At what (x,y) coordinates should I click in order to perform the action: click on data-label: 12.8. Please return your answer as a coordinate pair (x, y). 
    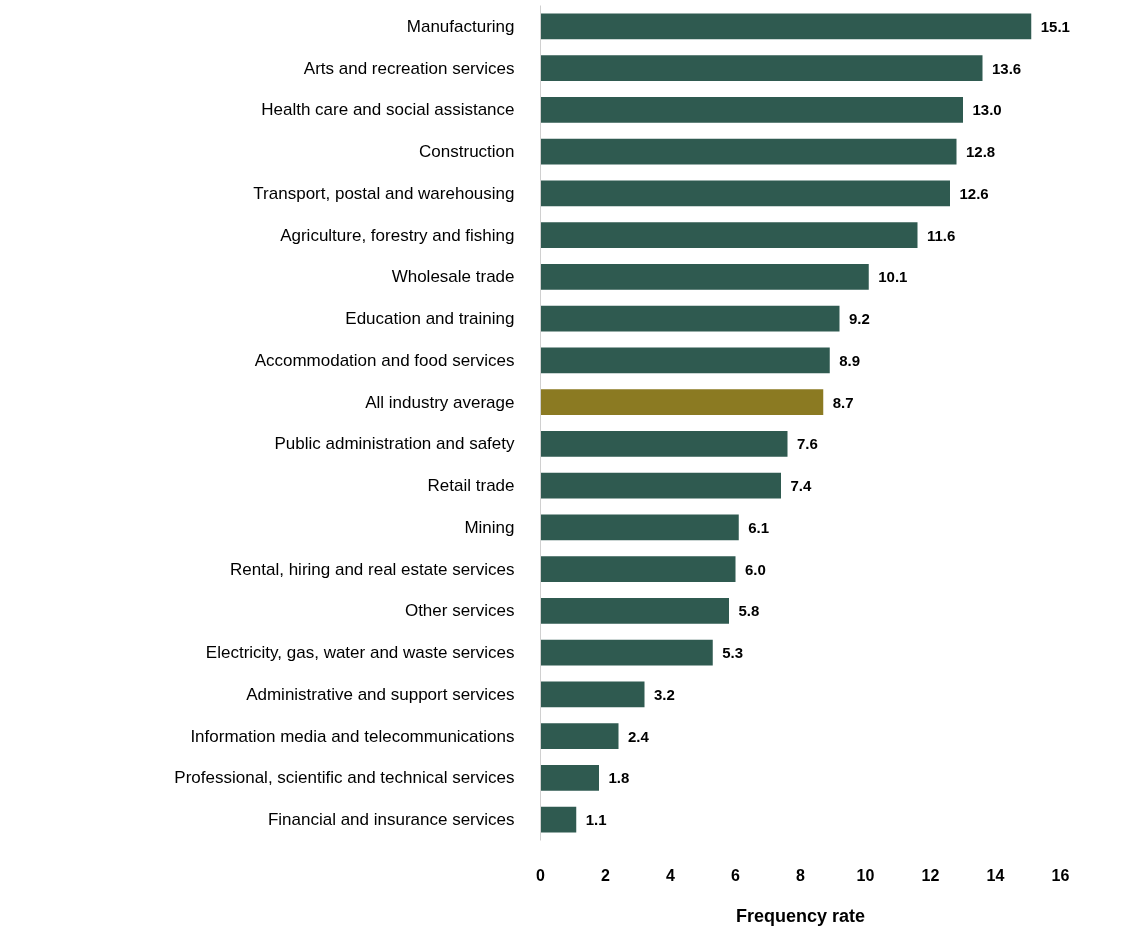
    Looking at the image, I should click on (981, 151).